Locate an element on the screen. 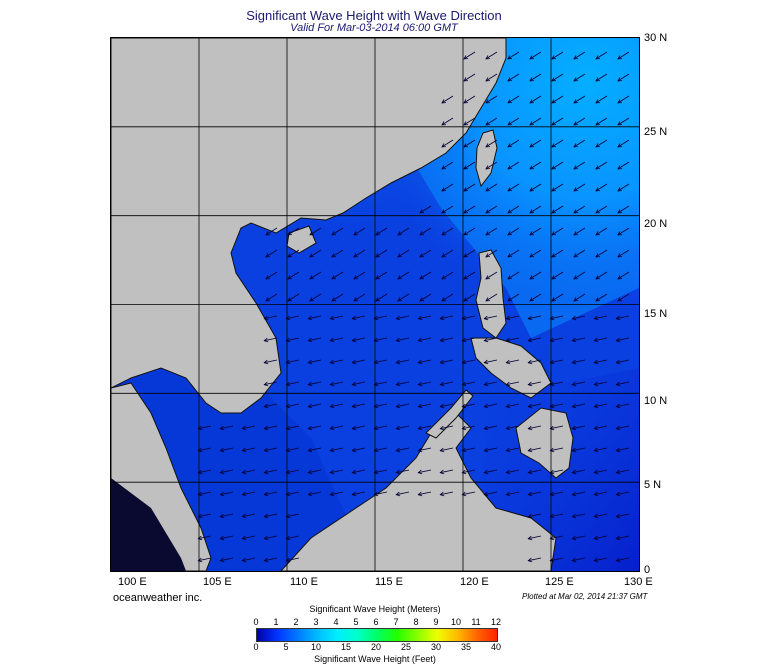 The width and height of the screenshot is (775, 665). colorbar-meters-label: 8 is located at coordinates (416, 622).